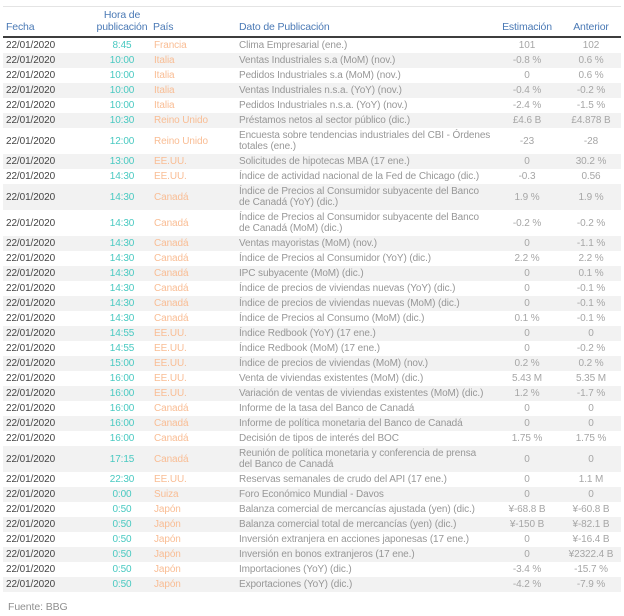 The width and height of the screenshot is (624, 616). What do you see at coordinates (293, 45) in the screenshot?
I see `cell-dato: Clima Empresarial (ene.)` at bounding box center [293, 45].